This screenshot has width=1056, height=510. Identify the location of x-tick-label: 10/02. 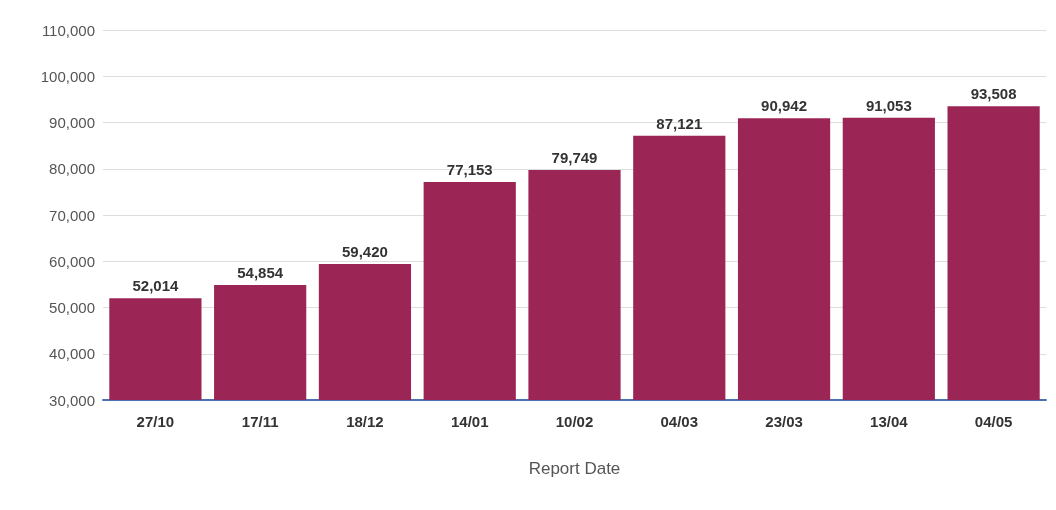
(574, 421).